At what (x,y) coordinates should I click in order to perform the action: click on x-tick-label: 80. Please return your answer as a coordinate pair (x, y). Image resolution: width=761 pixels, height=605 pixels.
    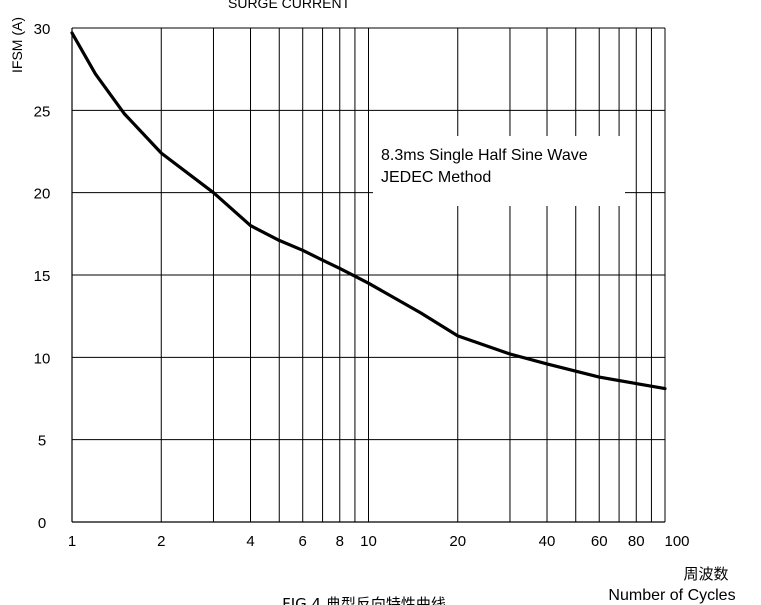
    Looking at the image, I should click on (636, 541).